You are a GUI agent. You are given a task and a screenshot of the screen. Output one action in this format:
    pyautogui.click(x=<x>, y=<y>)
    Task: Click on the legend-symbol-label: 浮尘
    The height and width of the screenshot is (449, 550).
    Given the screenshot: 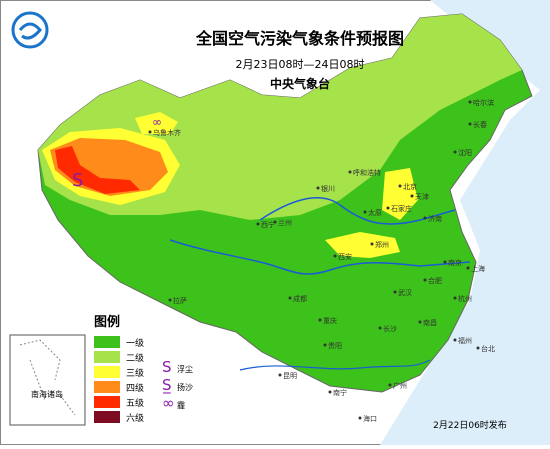 What is the action you would take?
    pyautogui.click(x=185, y=369)
    